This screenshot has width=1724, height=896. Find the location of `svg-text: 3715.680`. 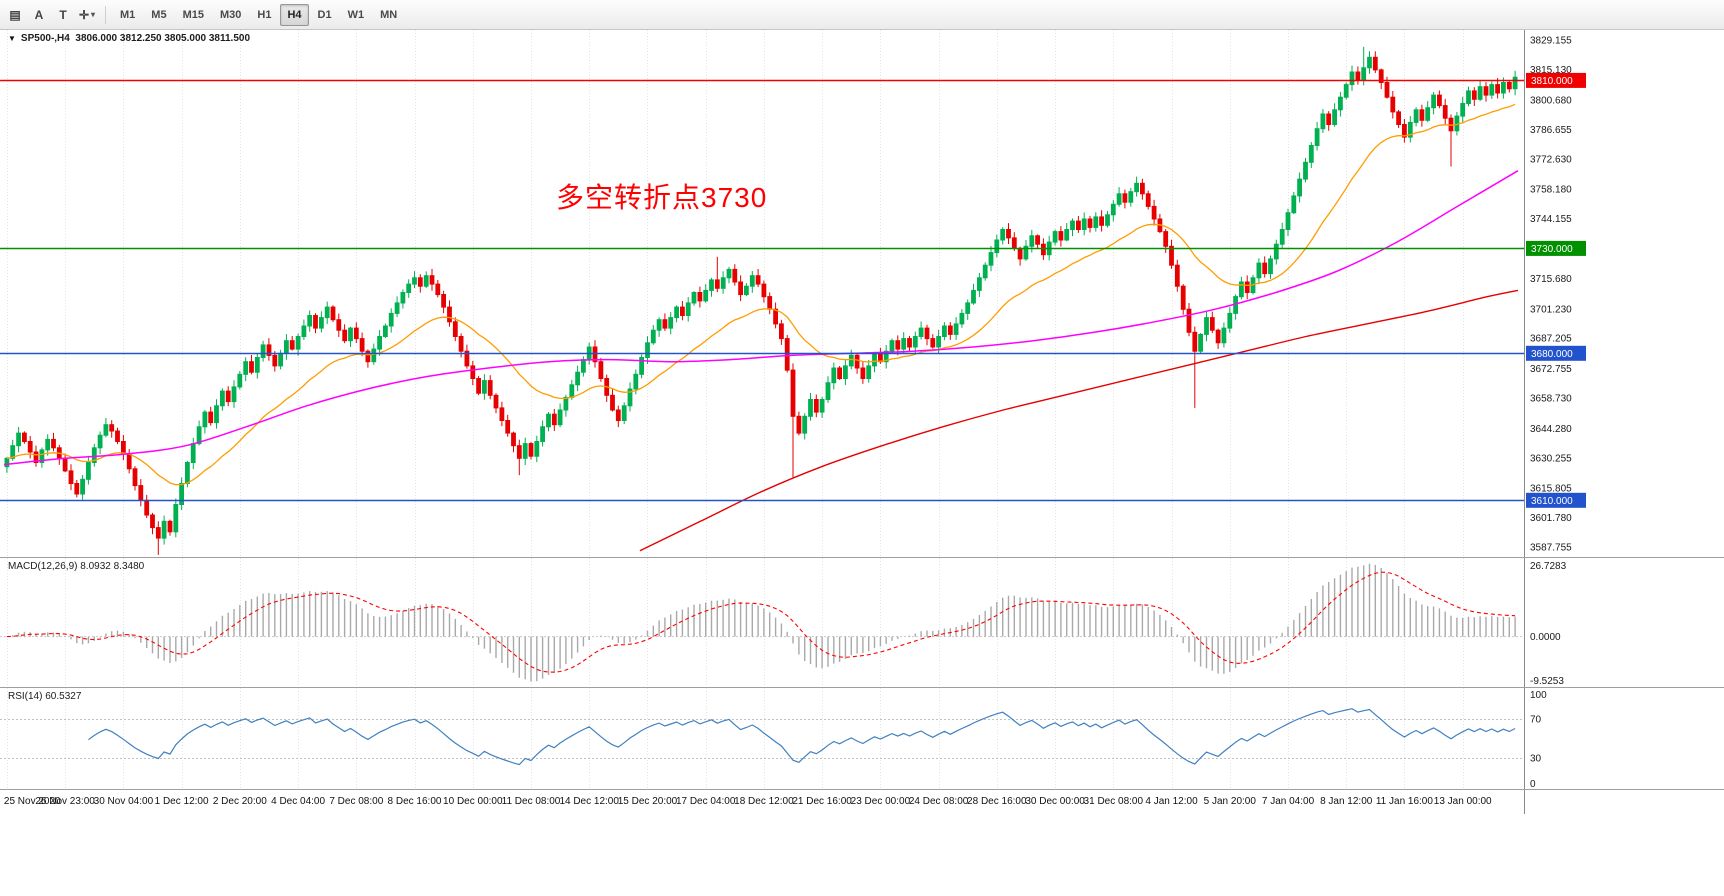

svg-text: 3715.680 is located at coordinates (1551, 279).